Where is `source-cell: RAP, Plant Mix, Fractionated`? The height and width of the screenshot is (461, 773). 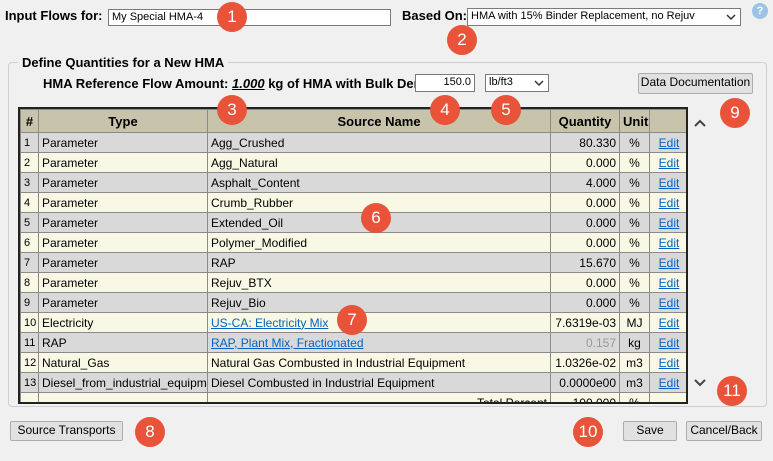
source-cell: RAP, Plant Mix, Fractionated is located at coordinates (379, 342).